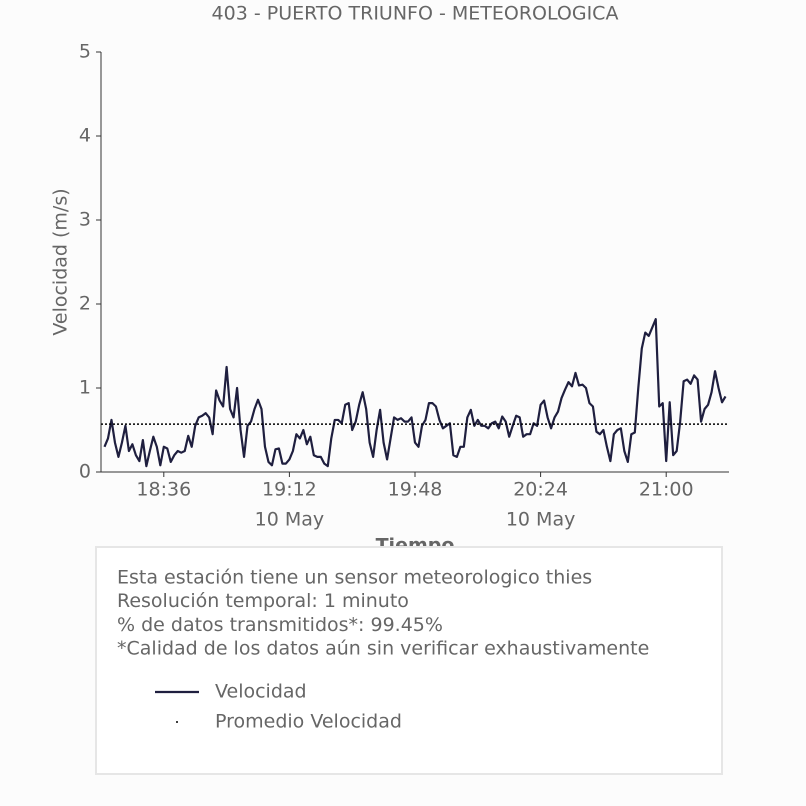 This screenshot has height=806, width=806. I want to click on y-tick-label: 1, so click(85, 388).